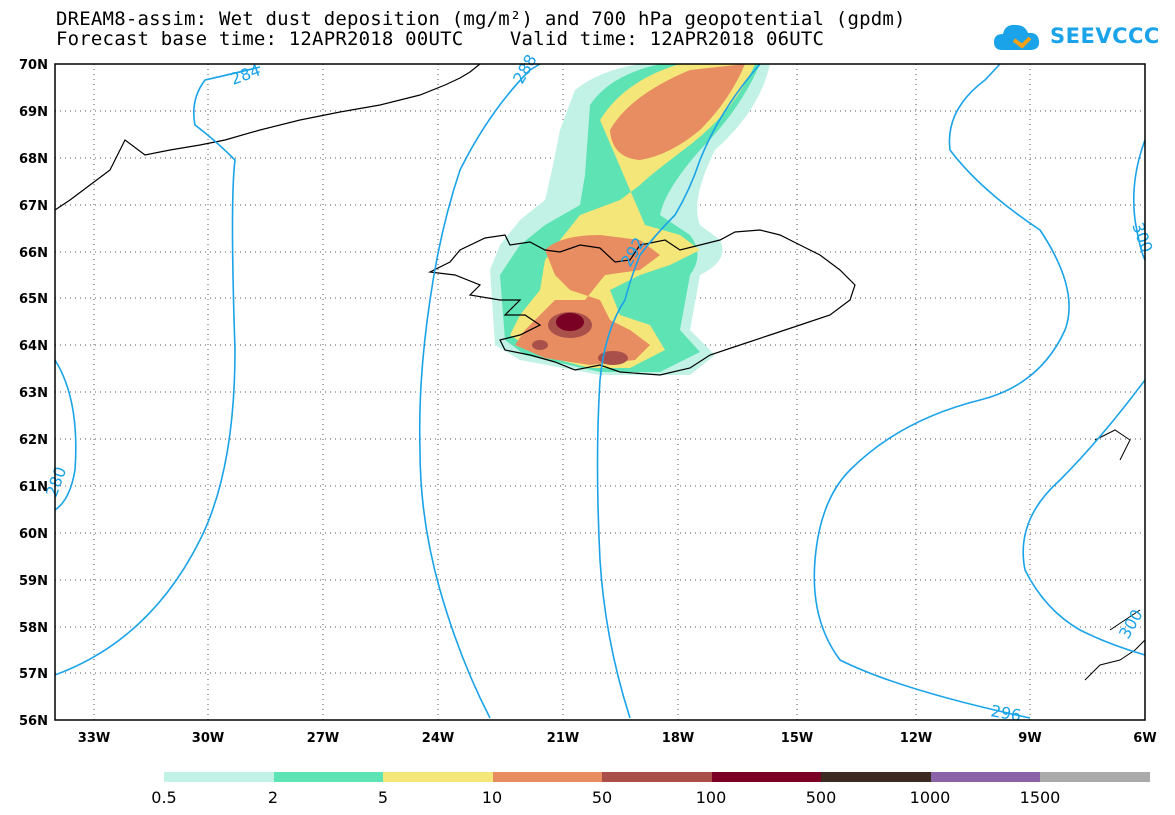 Image resolution: width=1175 pixels, height=815 pixels. I want to click on lon-label: 9W, so click(1029, 738).